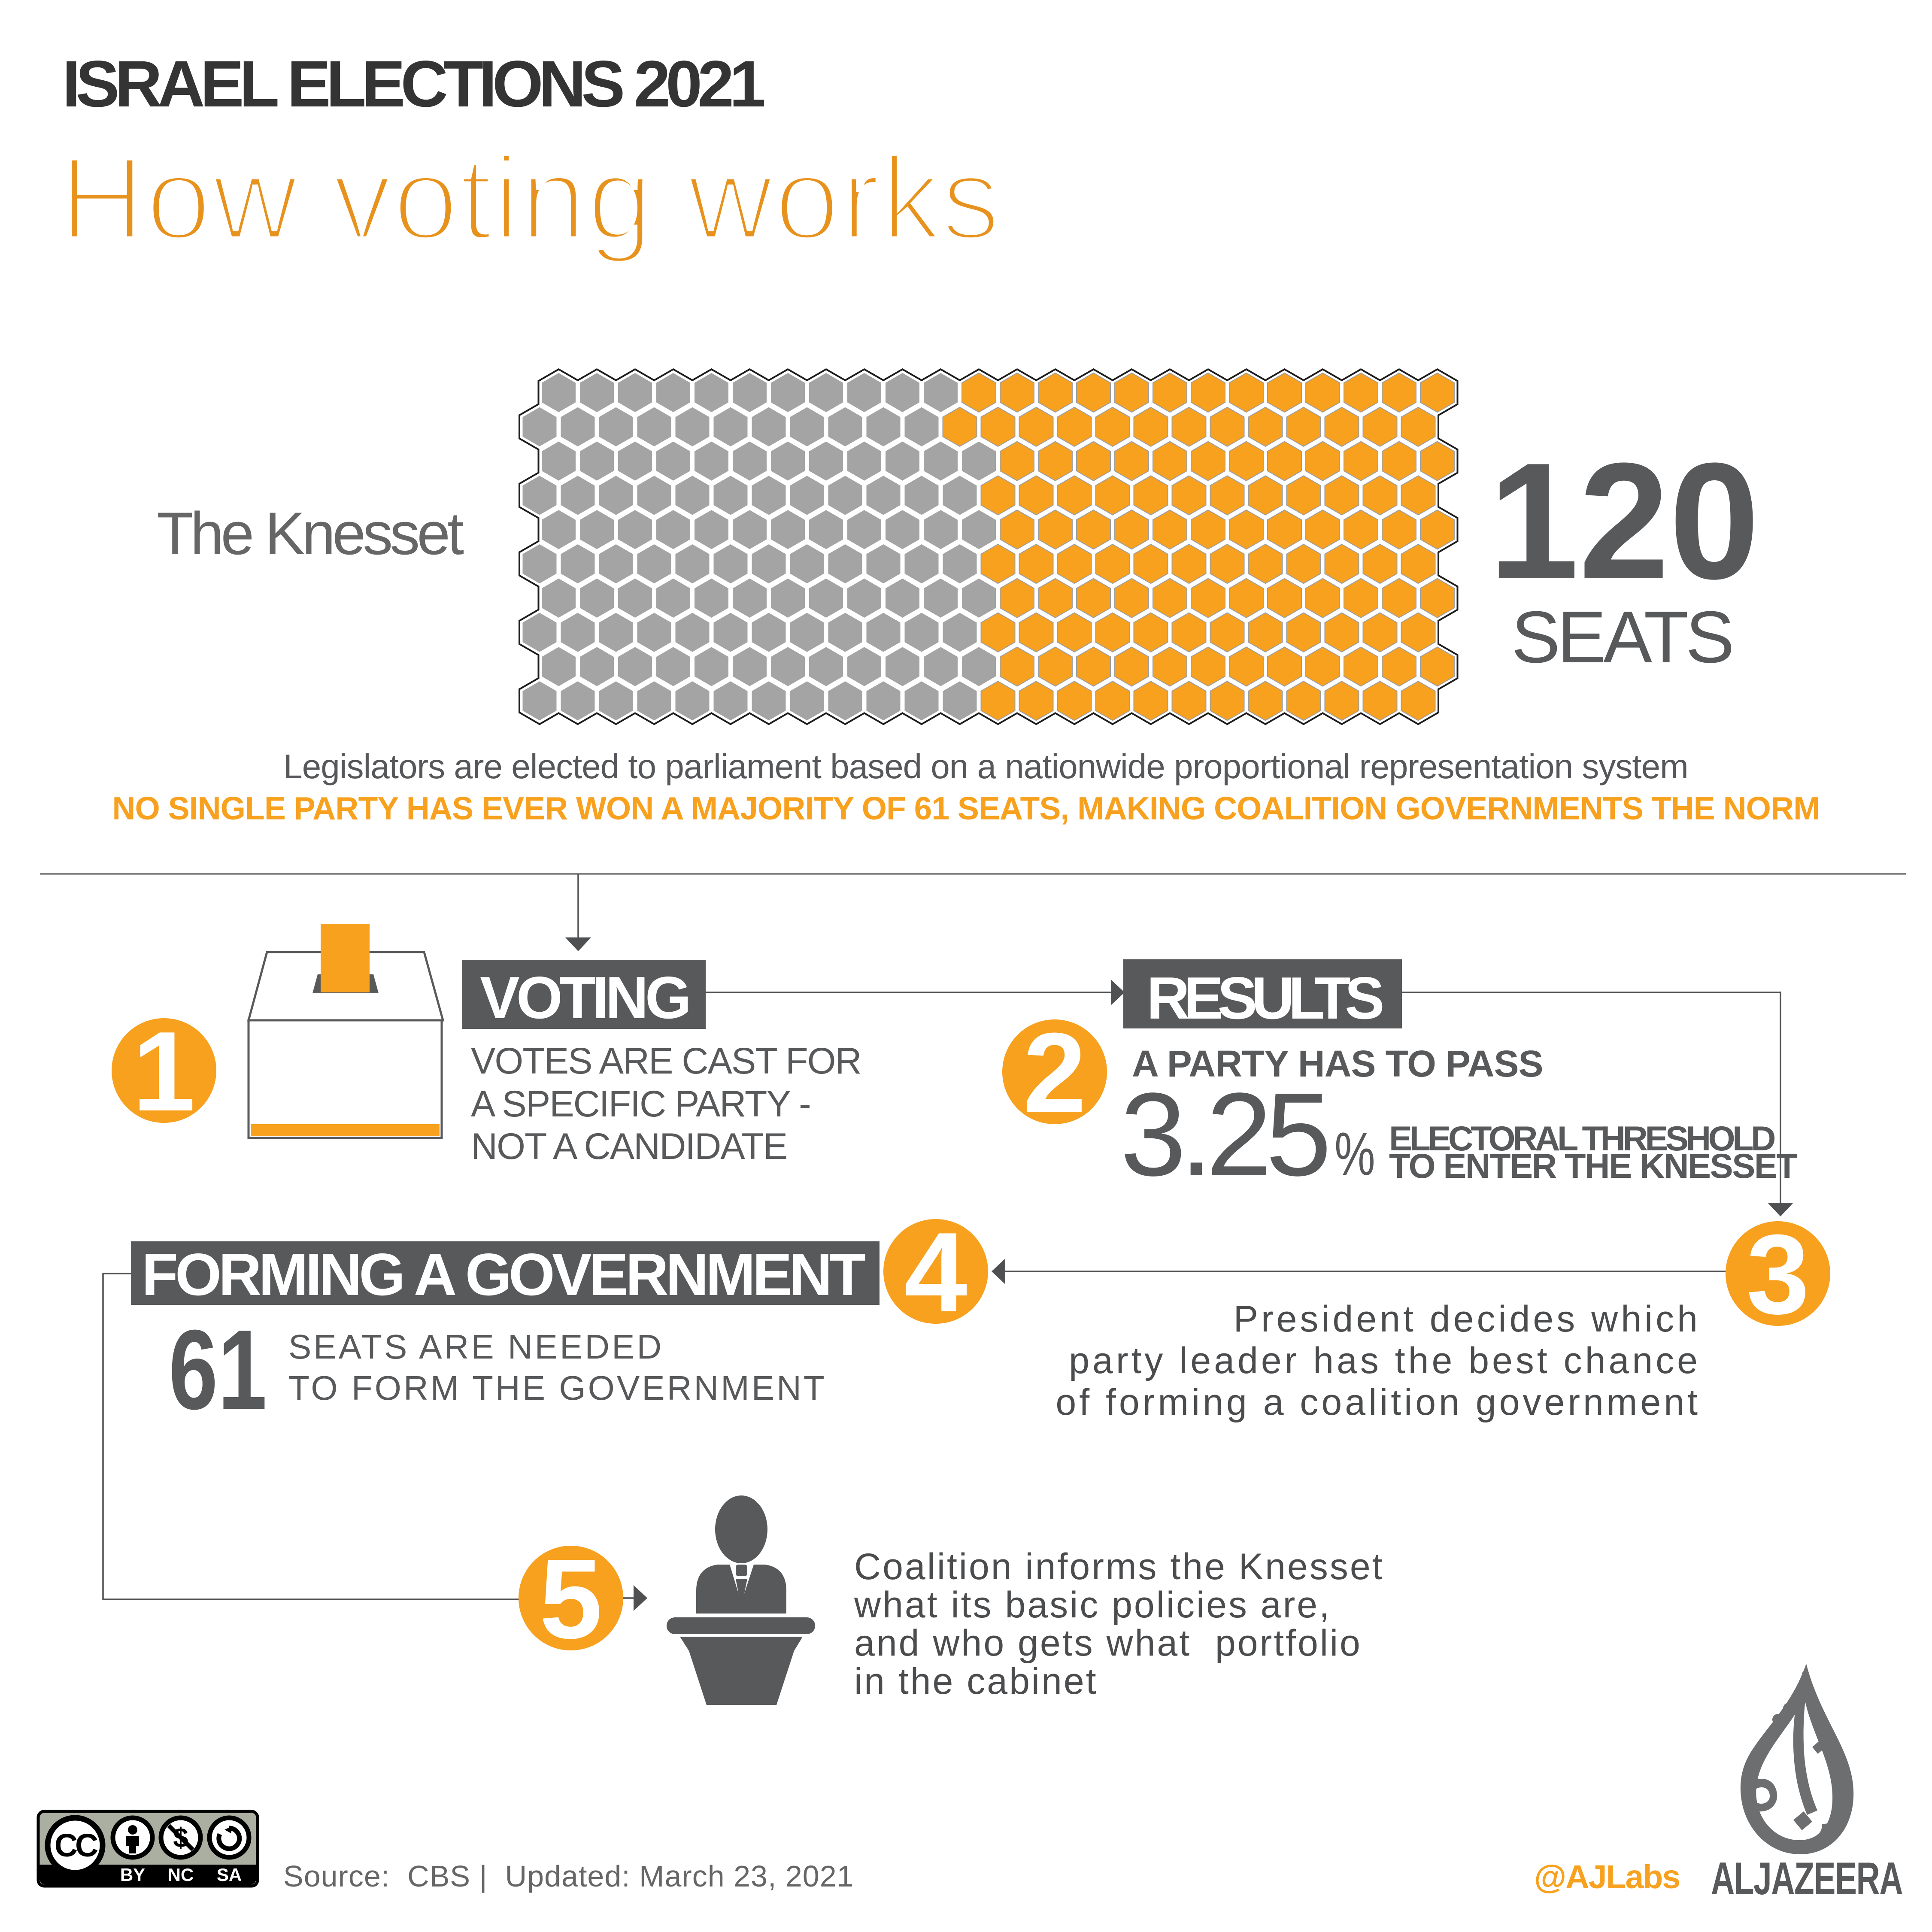  What do you see at coordinates (1778, 1274) in the screenshot?
I see `svg-text: 3` at bounding box center [1778, 1274].